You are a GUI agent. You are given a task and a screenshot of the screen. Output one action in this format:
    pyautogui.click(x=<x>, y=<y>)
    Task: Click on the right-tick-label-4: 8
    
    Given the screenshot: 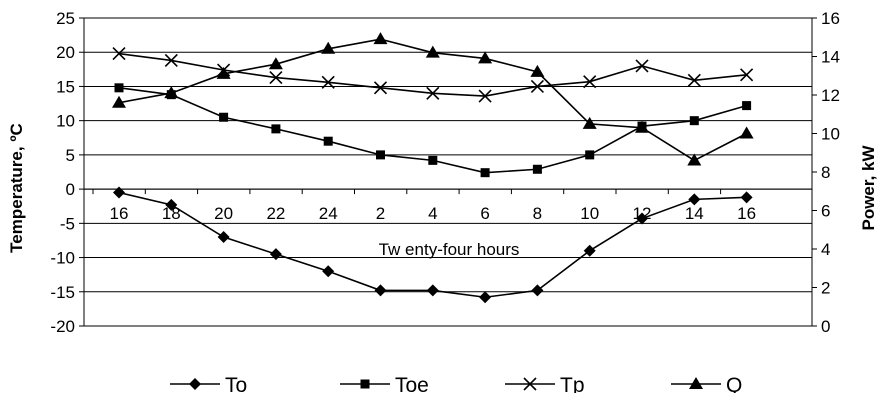 What is the action you would take?
    pyautogui.click(x=825, y=172)
    